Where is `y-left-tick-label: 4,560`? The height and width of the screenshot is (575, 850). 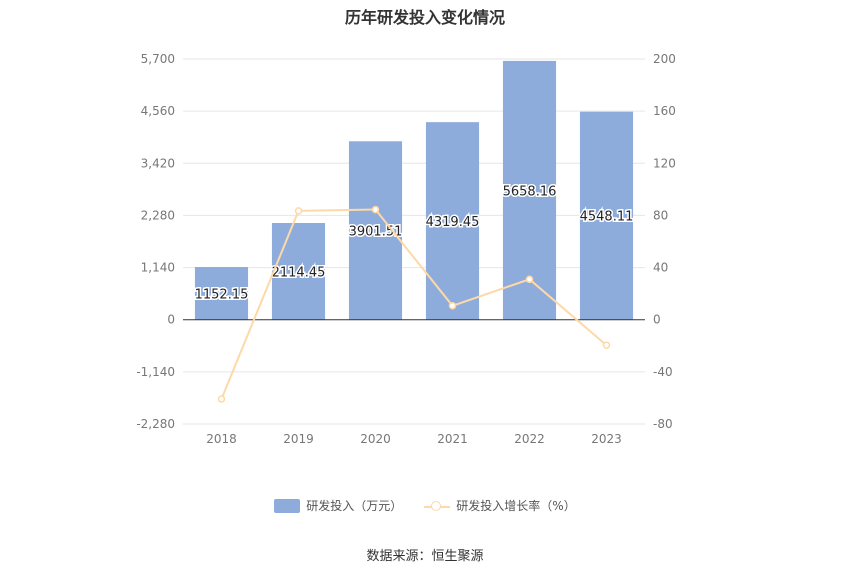 y-left-tick-label: 4,560 is located at coordinates (158, 111).